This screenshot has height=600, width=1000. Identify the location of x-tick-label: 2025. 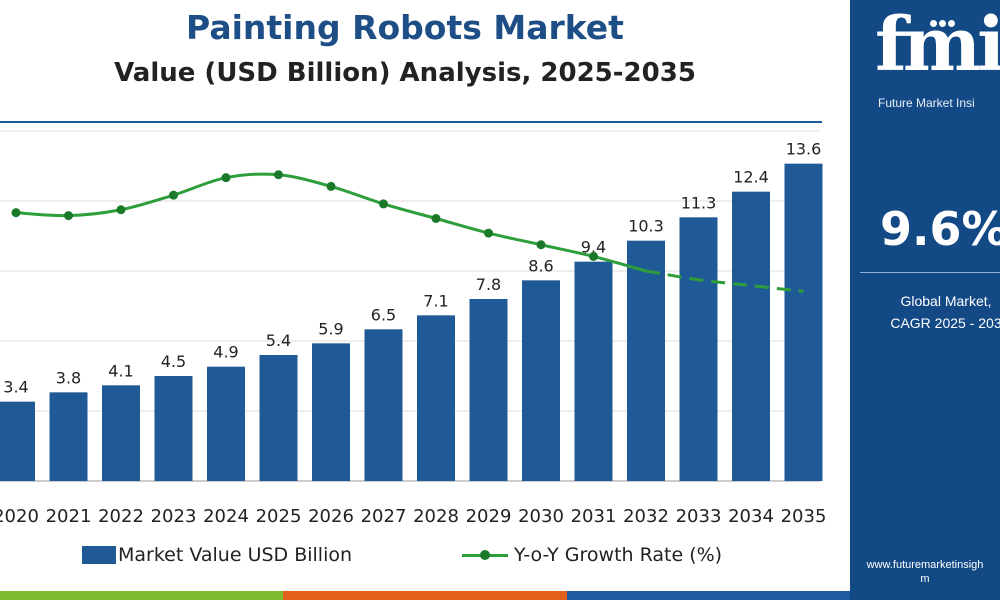
(279, 516).